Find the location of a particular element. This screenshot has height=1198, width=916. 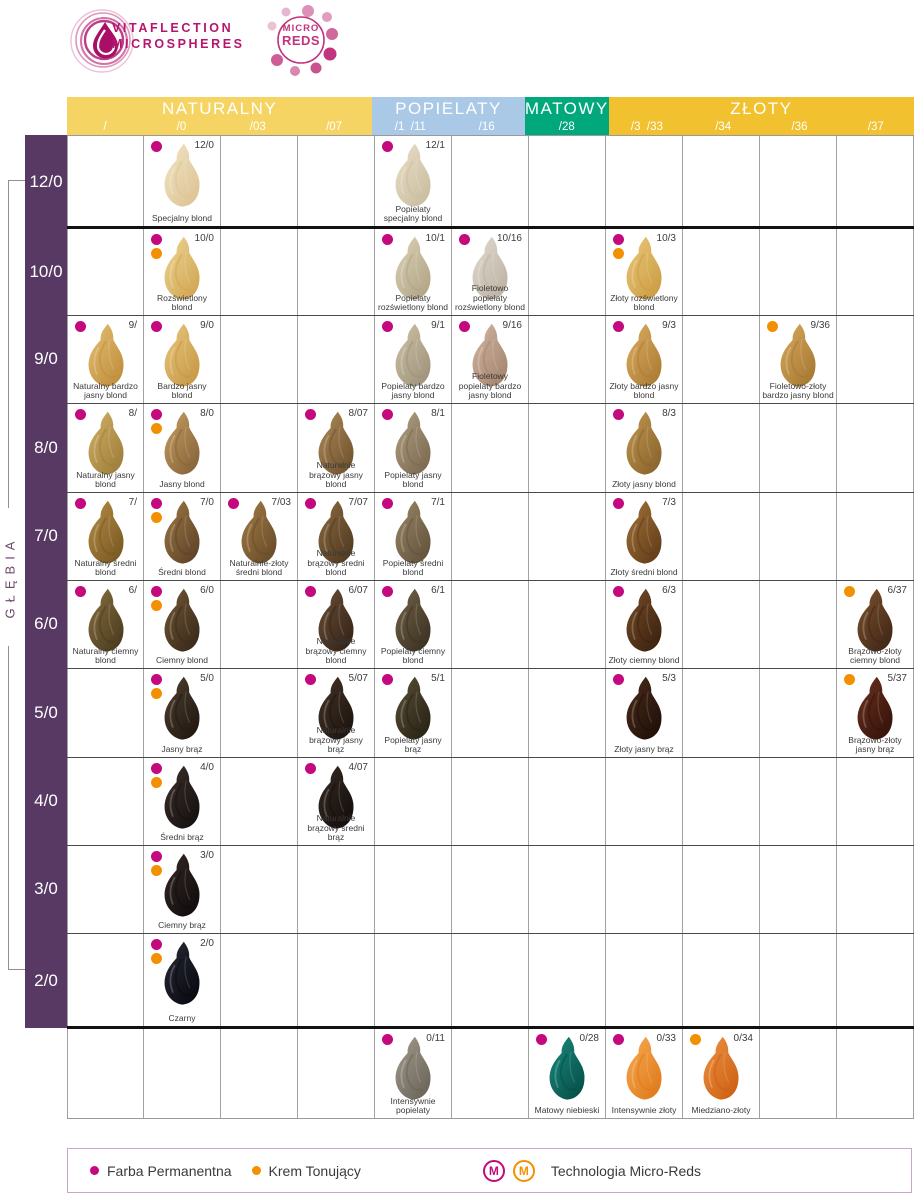

shade-code: 2/0 is located at coordinates (207, 943).